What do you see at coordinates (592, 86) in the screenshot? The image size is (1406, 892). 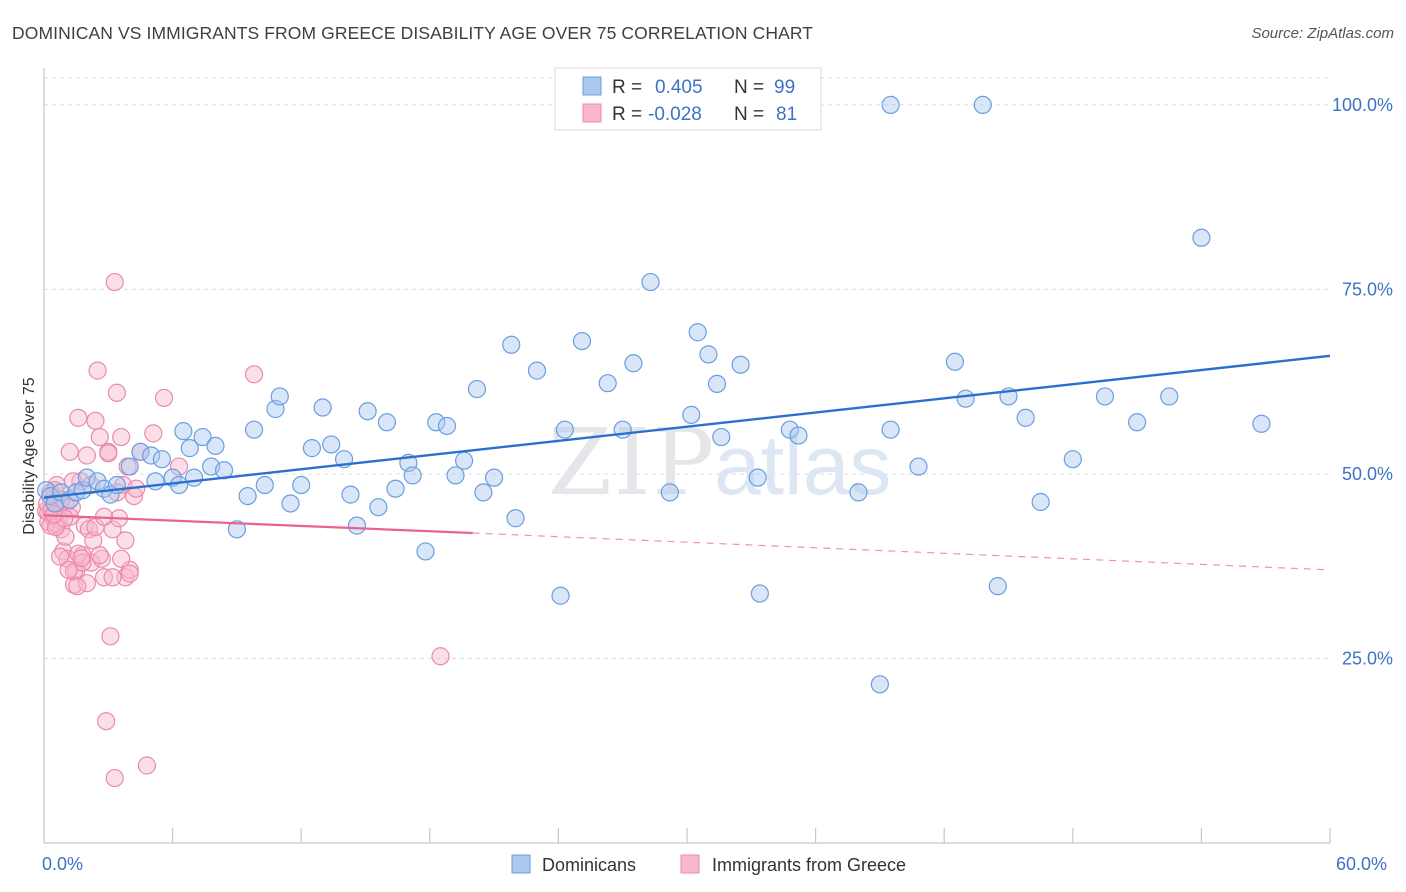 I see `stats-blue-swatch` at bounding box center [592, 86].